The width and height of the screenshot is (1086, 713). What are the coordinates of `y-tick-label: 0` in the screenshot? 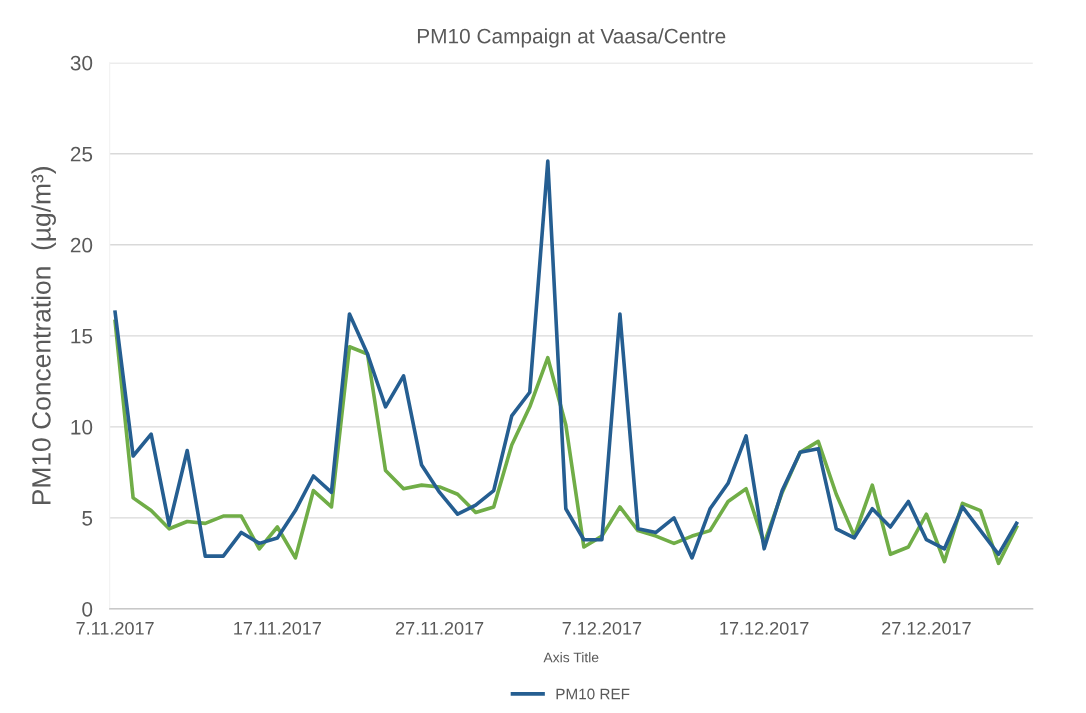 It's located at (87, 609).